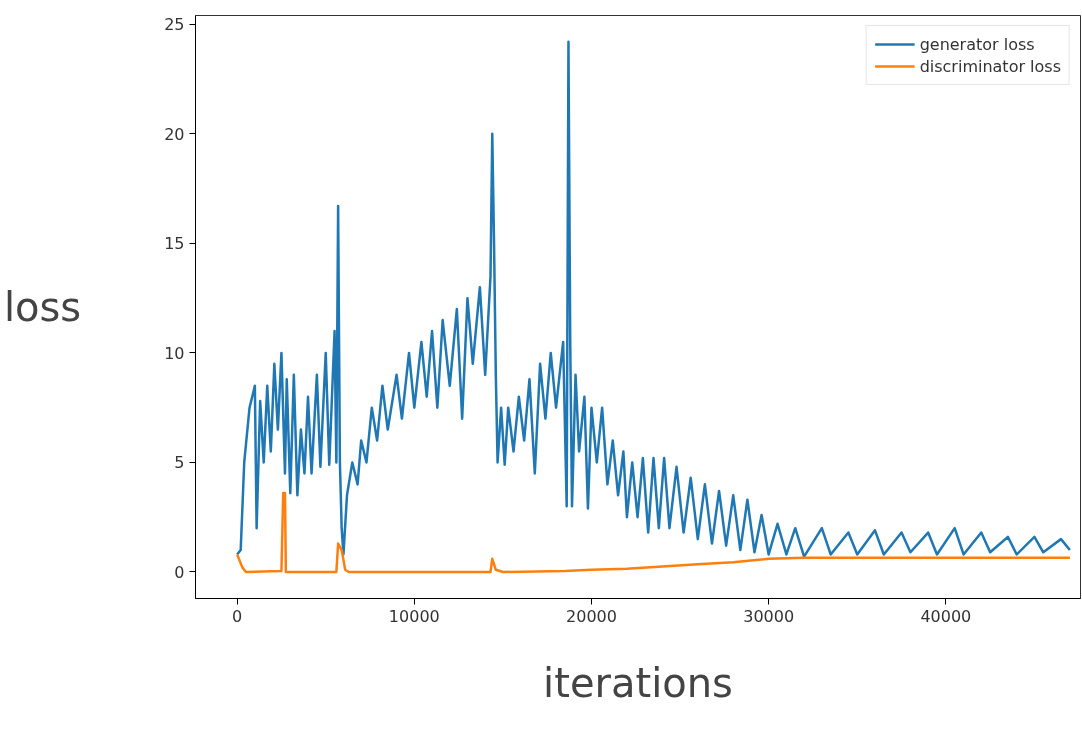  What do you see at coordinates (42, 307) in the screenshot?
I see `y-axis-title: loss` at bounding box center [42, 307].